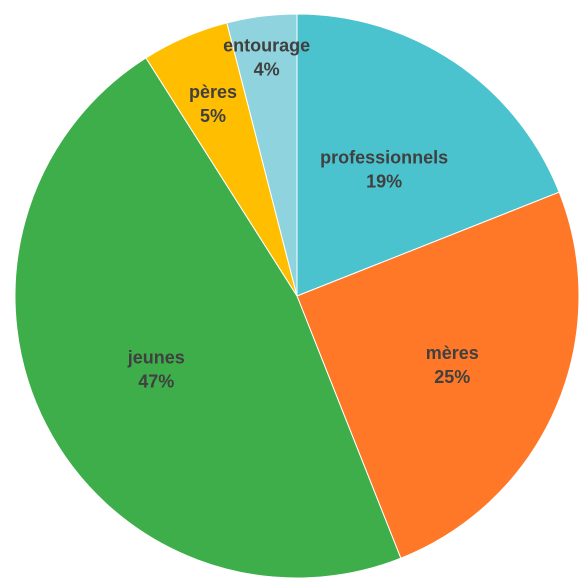 Image resolution: width=579 pixels, height=585 pixels. Describe the element at coordinates (156, 382) in the screenshot. I see `slice-value-label: 47%` at that location.